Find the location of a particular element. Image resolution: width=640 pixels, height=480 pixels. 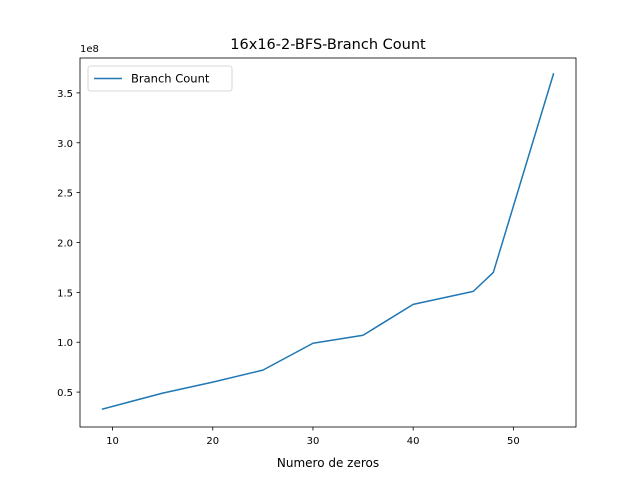

x-tick-label: 50 is located at coordinates (513, 441).